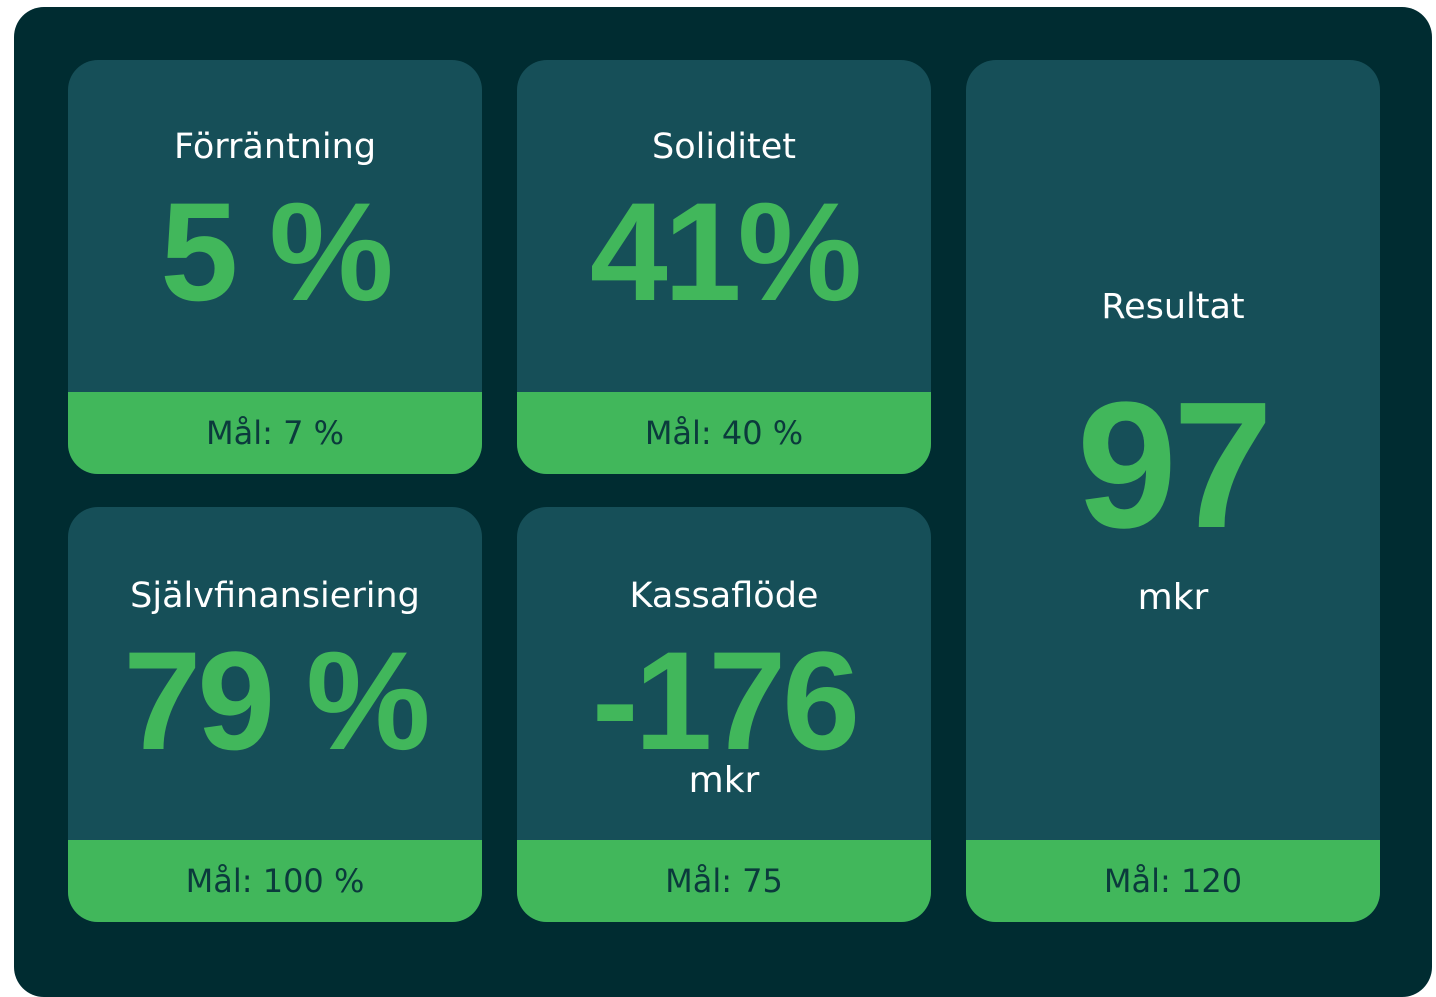 The width and height of the screenshot is (1436, 997). I want to click on kpi-card: Förräntning 5 % Mål: 7 %, so click(275, 267).